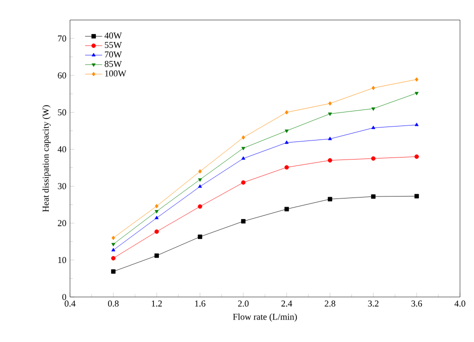 This screenshot has height=342, width=474. Describe the element at coordinates (460, 303) in the screenshot. I see `x-tick-label: 4.0` at that location.